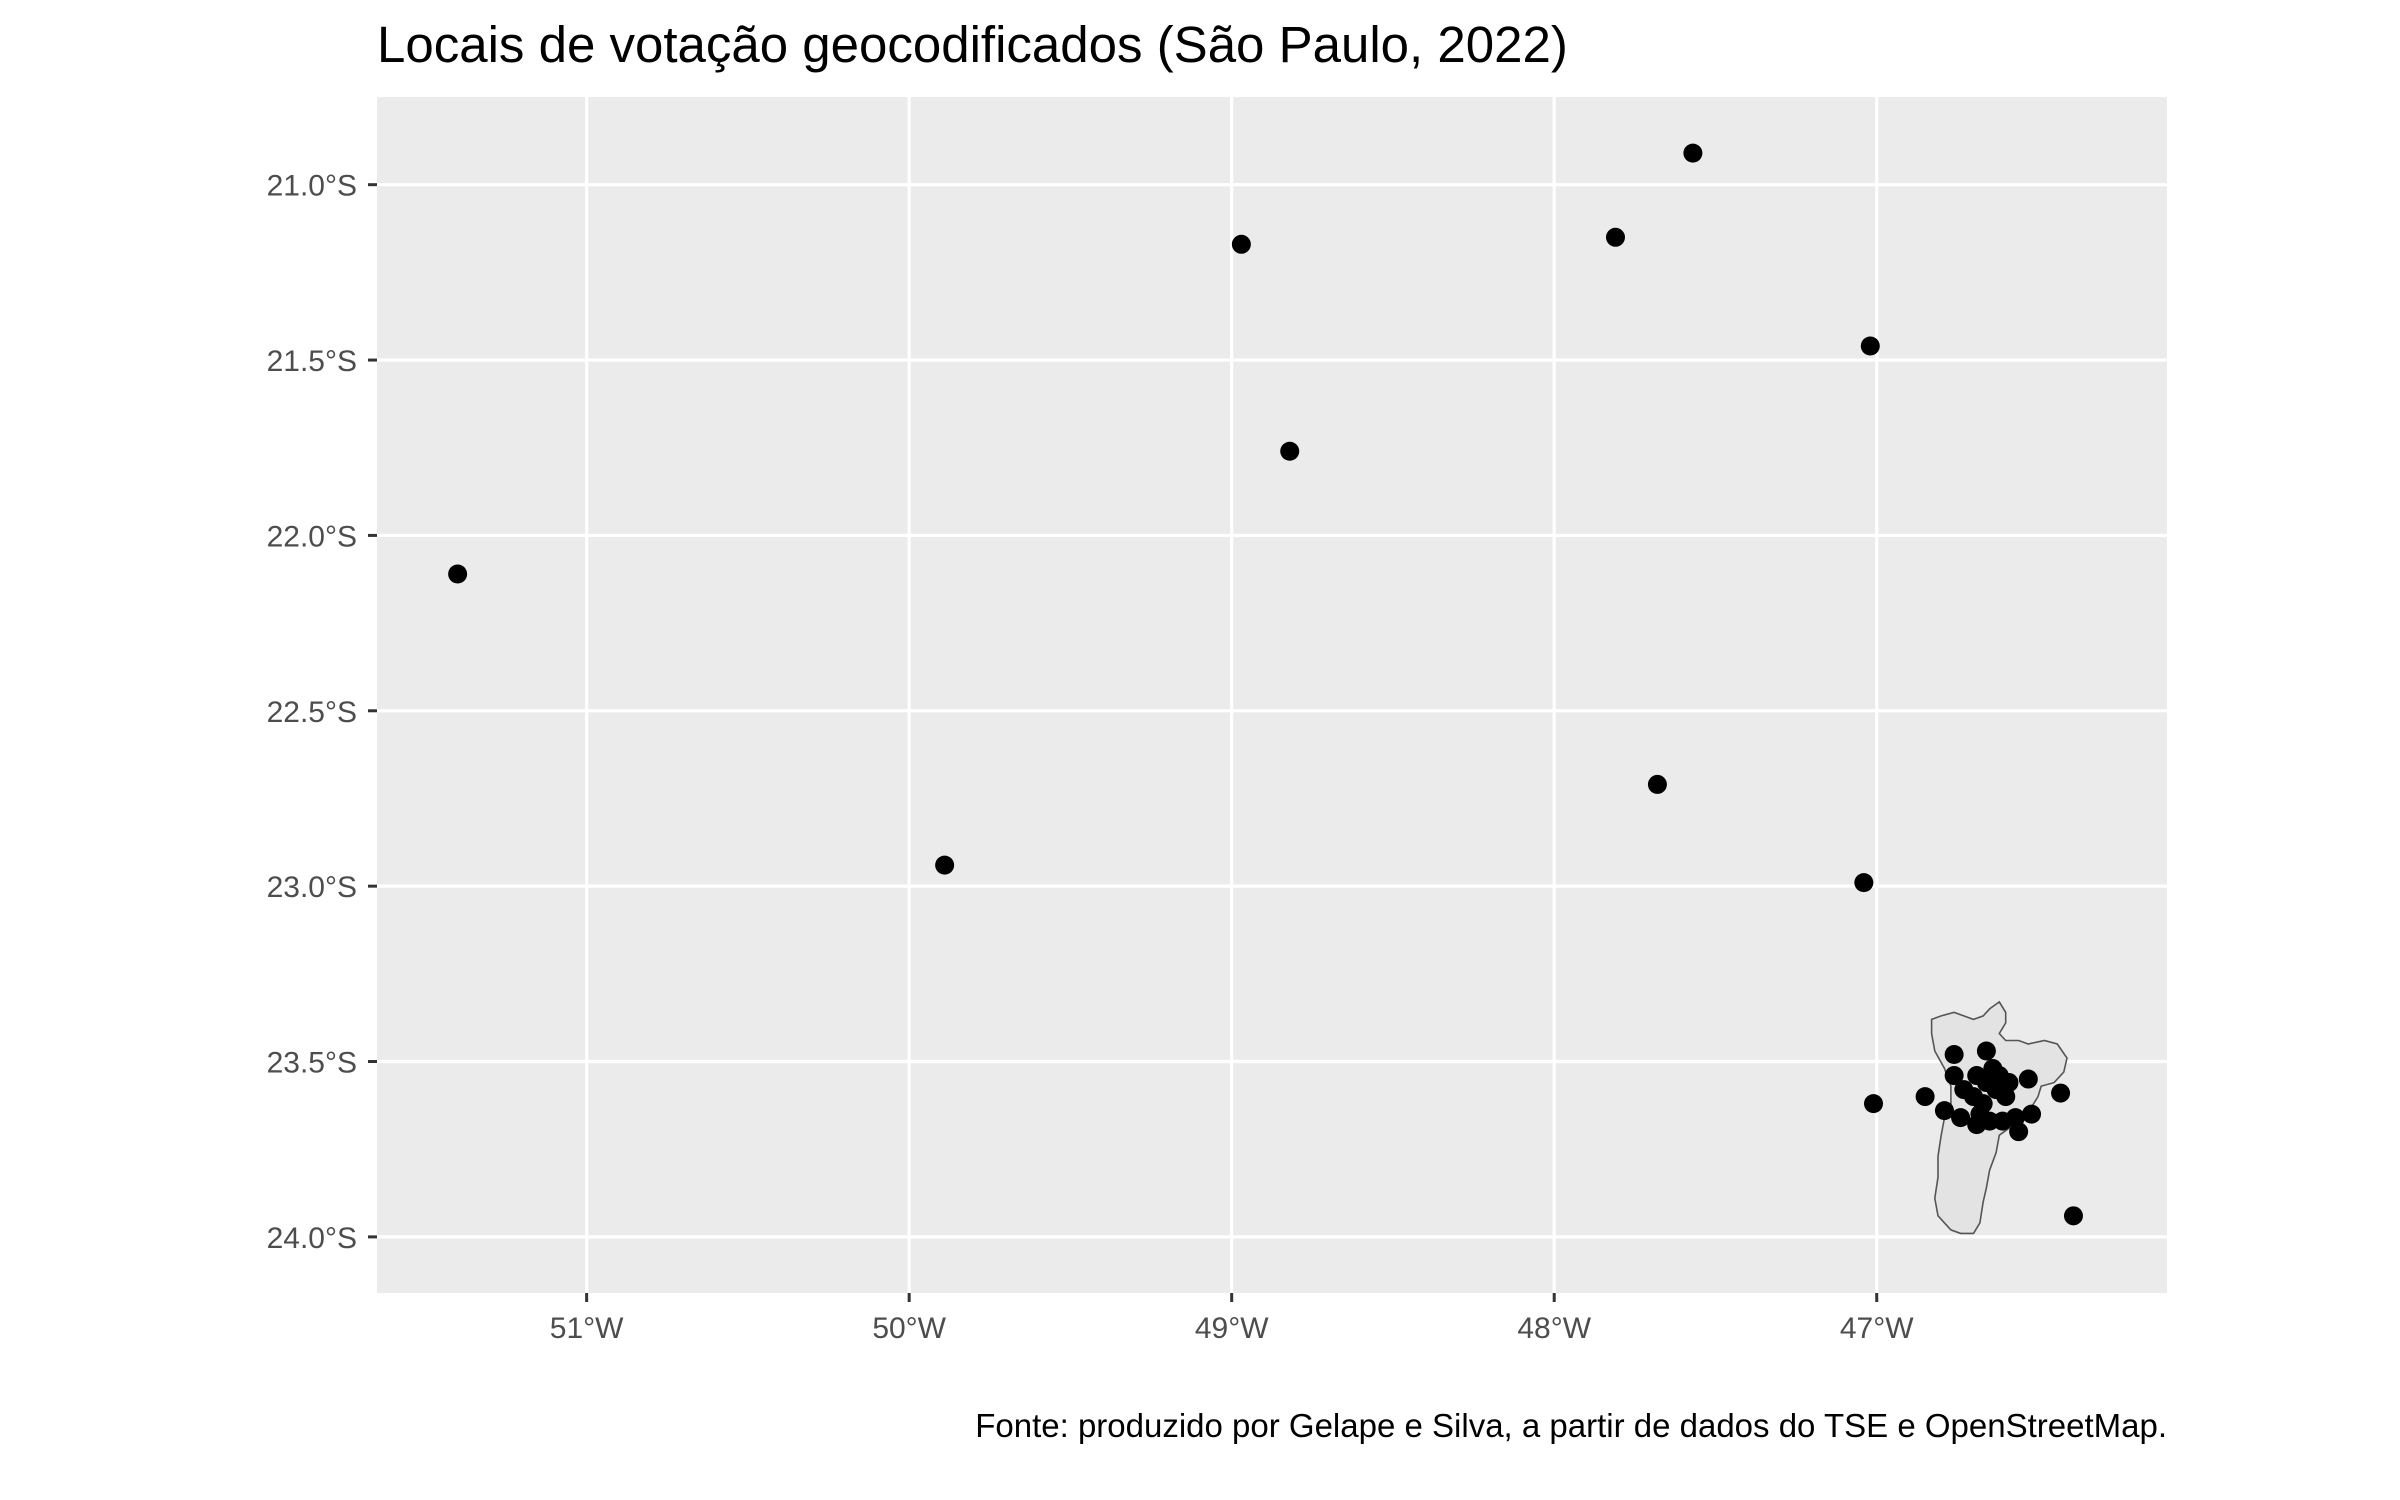 This screenshot has width=2400, height=1500. Describe the element at coordinates (312, 186) in the screenshot. I see `y-tick-label: 21.0°S` at that location.